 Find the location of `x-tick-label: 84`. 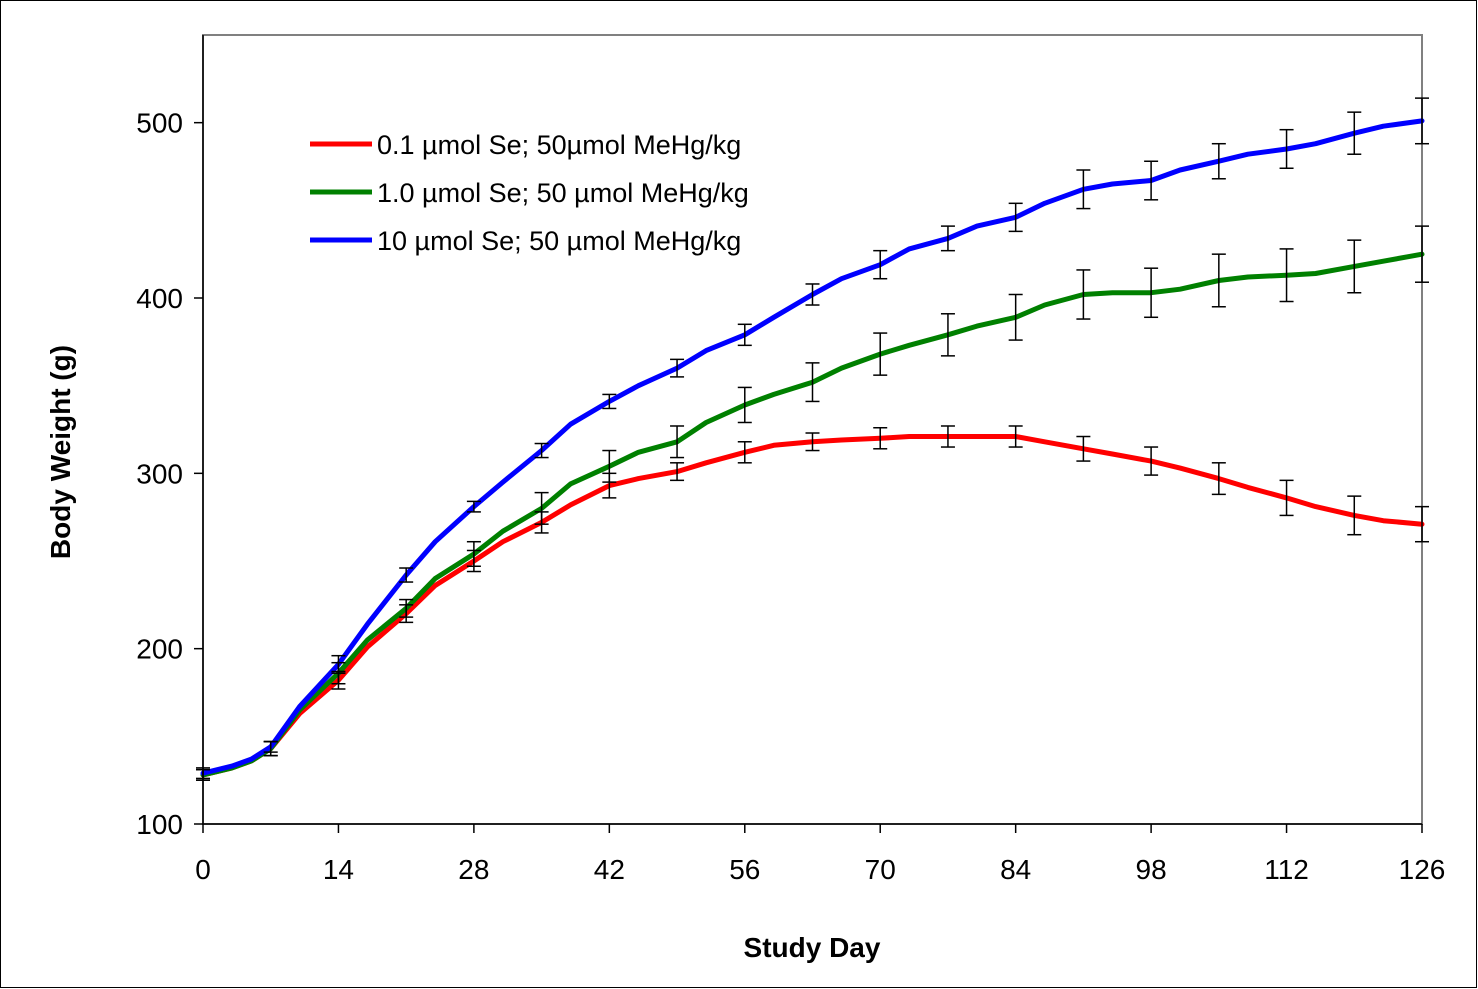

x-tick-label: 84 is located at coordinates (1015, 869).